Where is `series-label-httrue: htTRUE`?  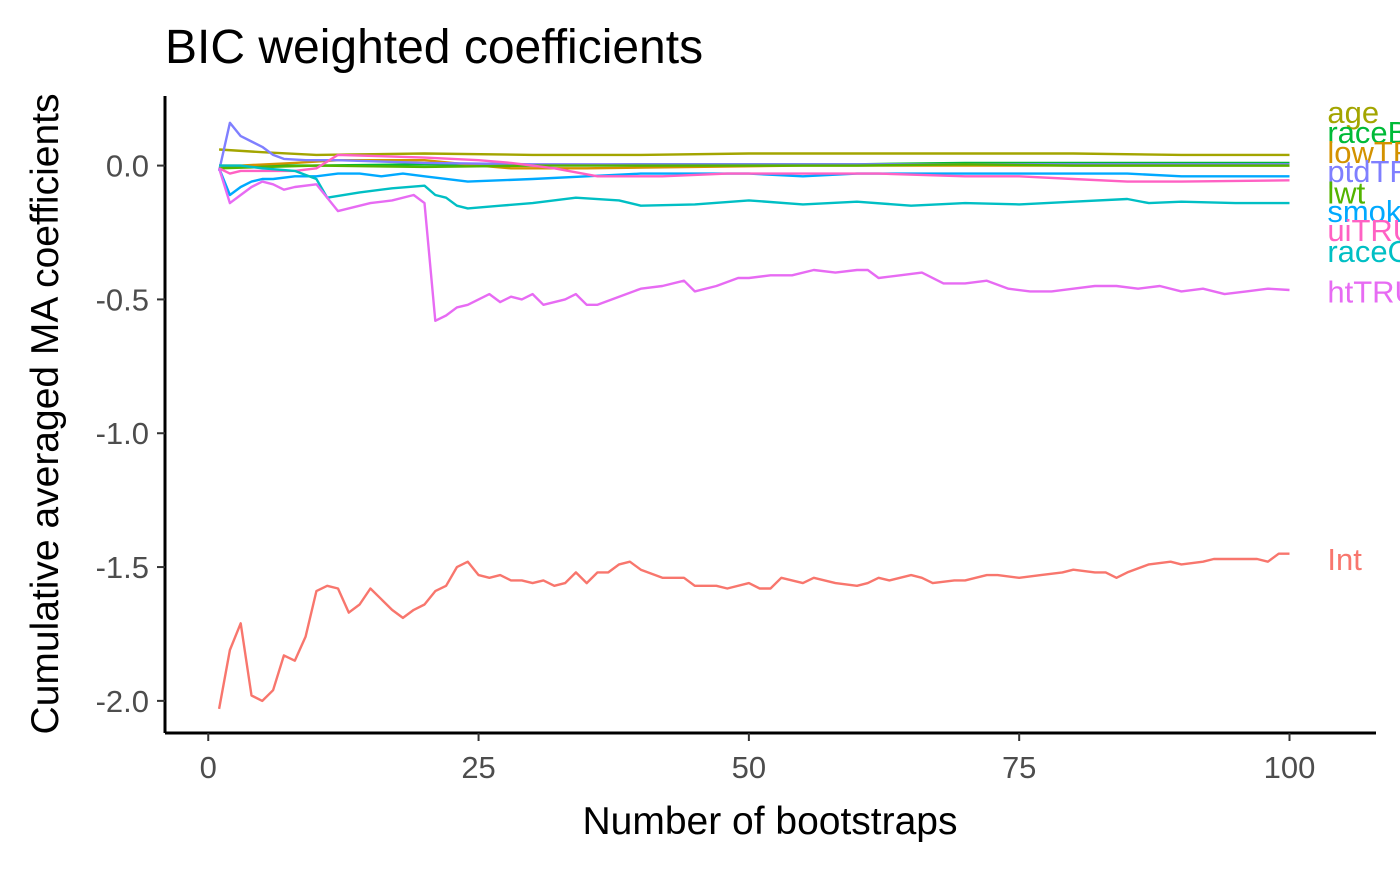 series-label-httrue: htTRUE is located at coordinates (1363, 291).